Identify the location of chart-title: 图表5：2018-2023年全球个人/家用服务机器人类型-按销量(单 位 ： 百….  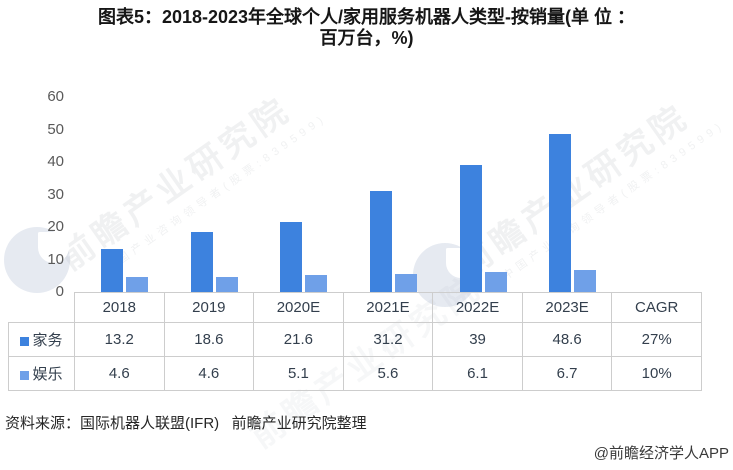
(366, 28).